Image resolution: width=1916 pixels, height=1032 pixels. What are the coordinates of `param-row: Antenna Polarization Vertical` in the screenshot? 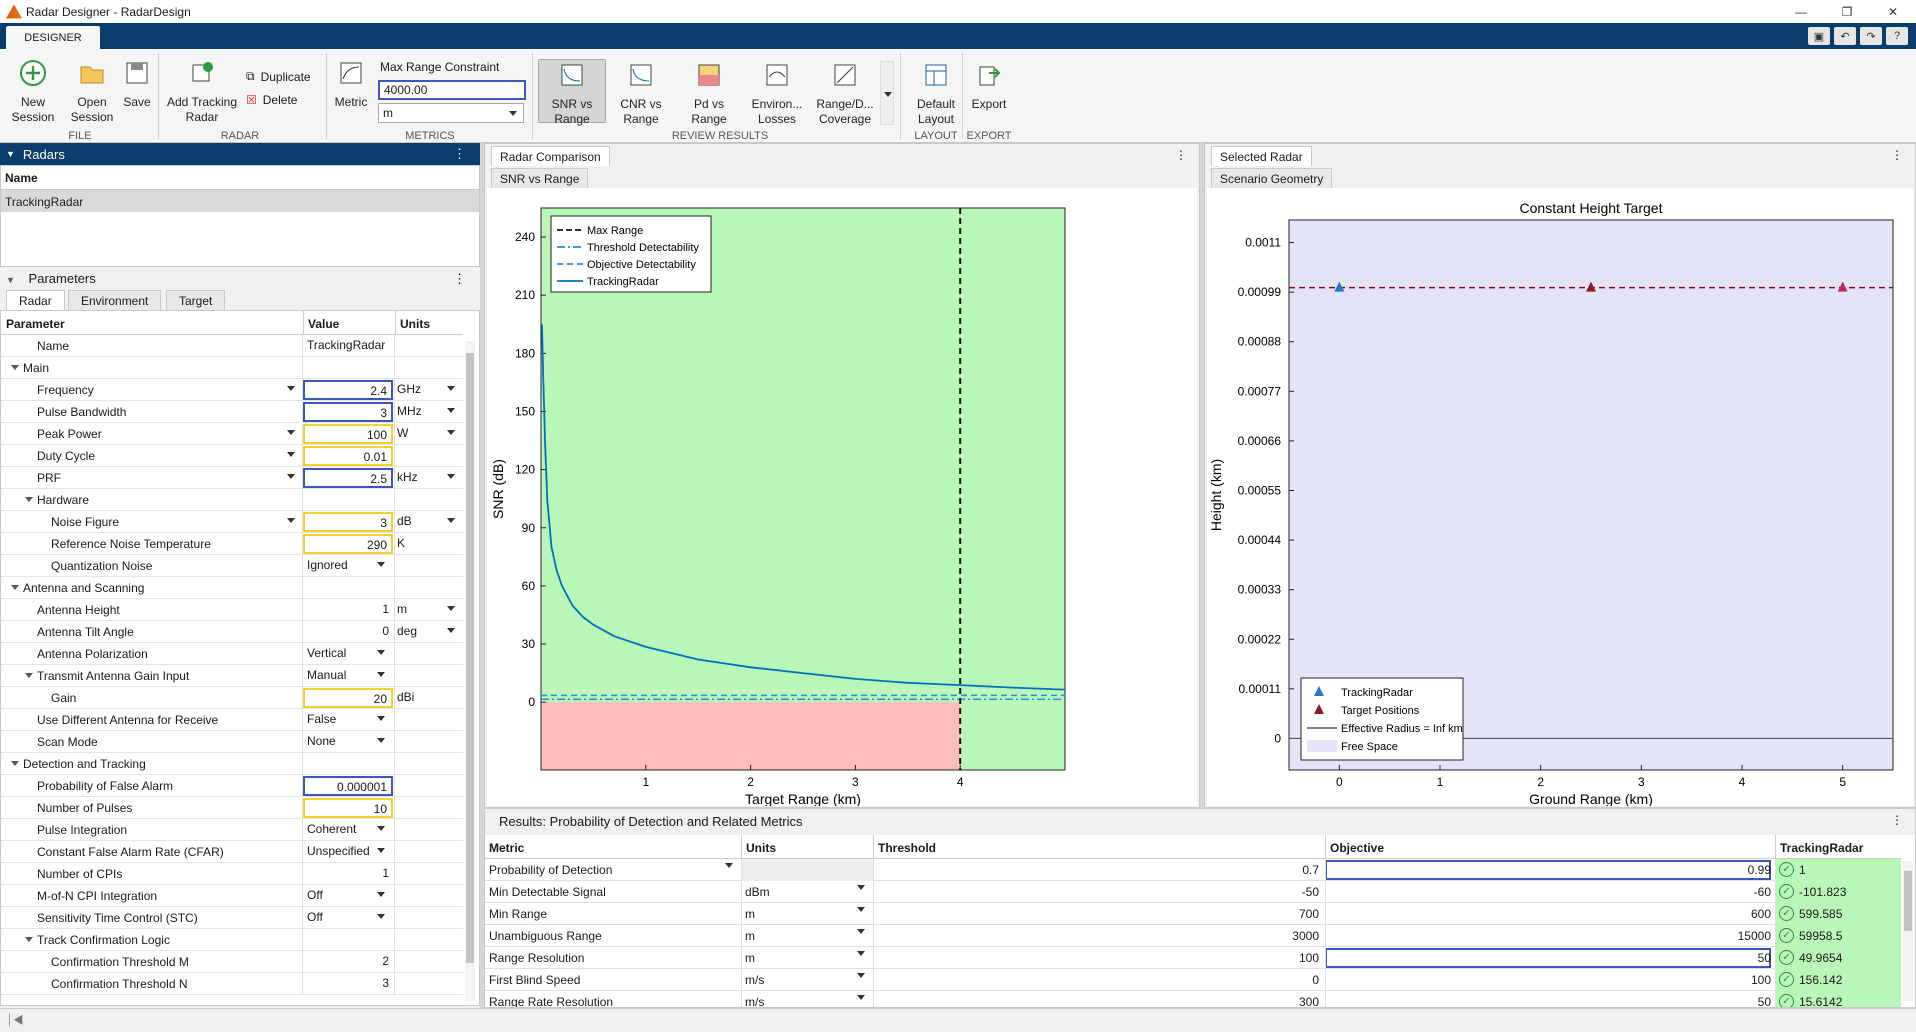 It's located at (232, 654).